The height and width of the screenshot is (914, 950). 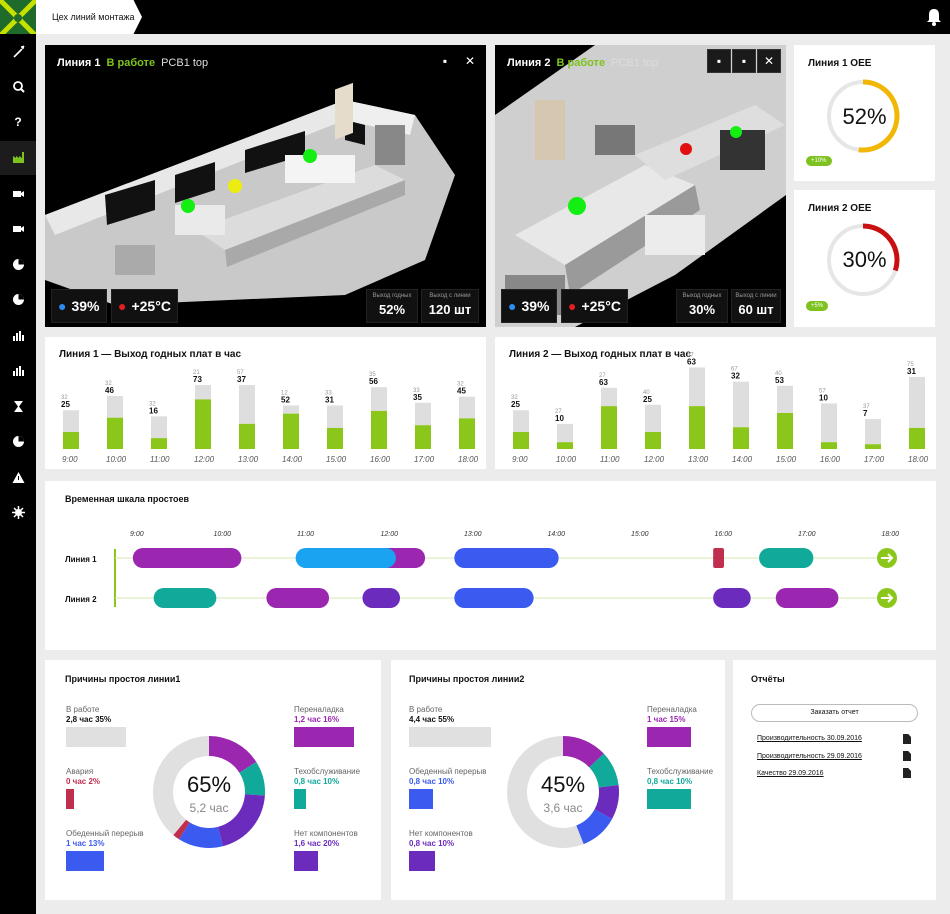 What do you see at coordinates (558, 412) in the screenshot?
I see `bar-total-label: 27` at bounding box center [558, 412].